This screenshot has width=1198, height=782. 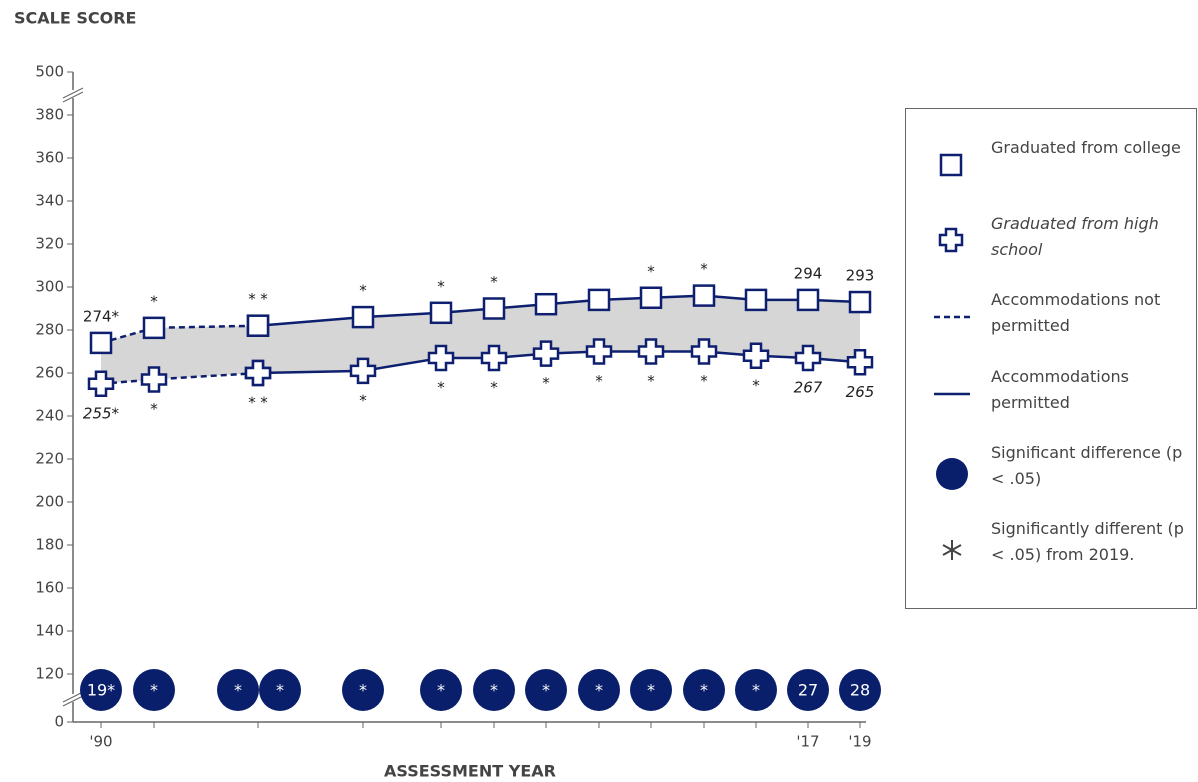 What do you see at coordinates (49, 287) in the screenshot?
I see `y-tick-label: 300` at bounding box center [49, 287].